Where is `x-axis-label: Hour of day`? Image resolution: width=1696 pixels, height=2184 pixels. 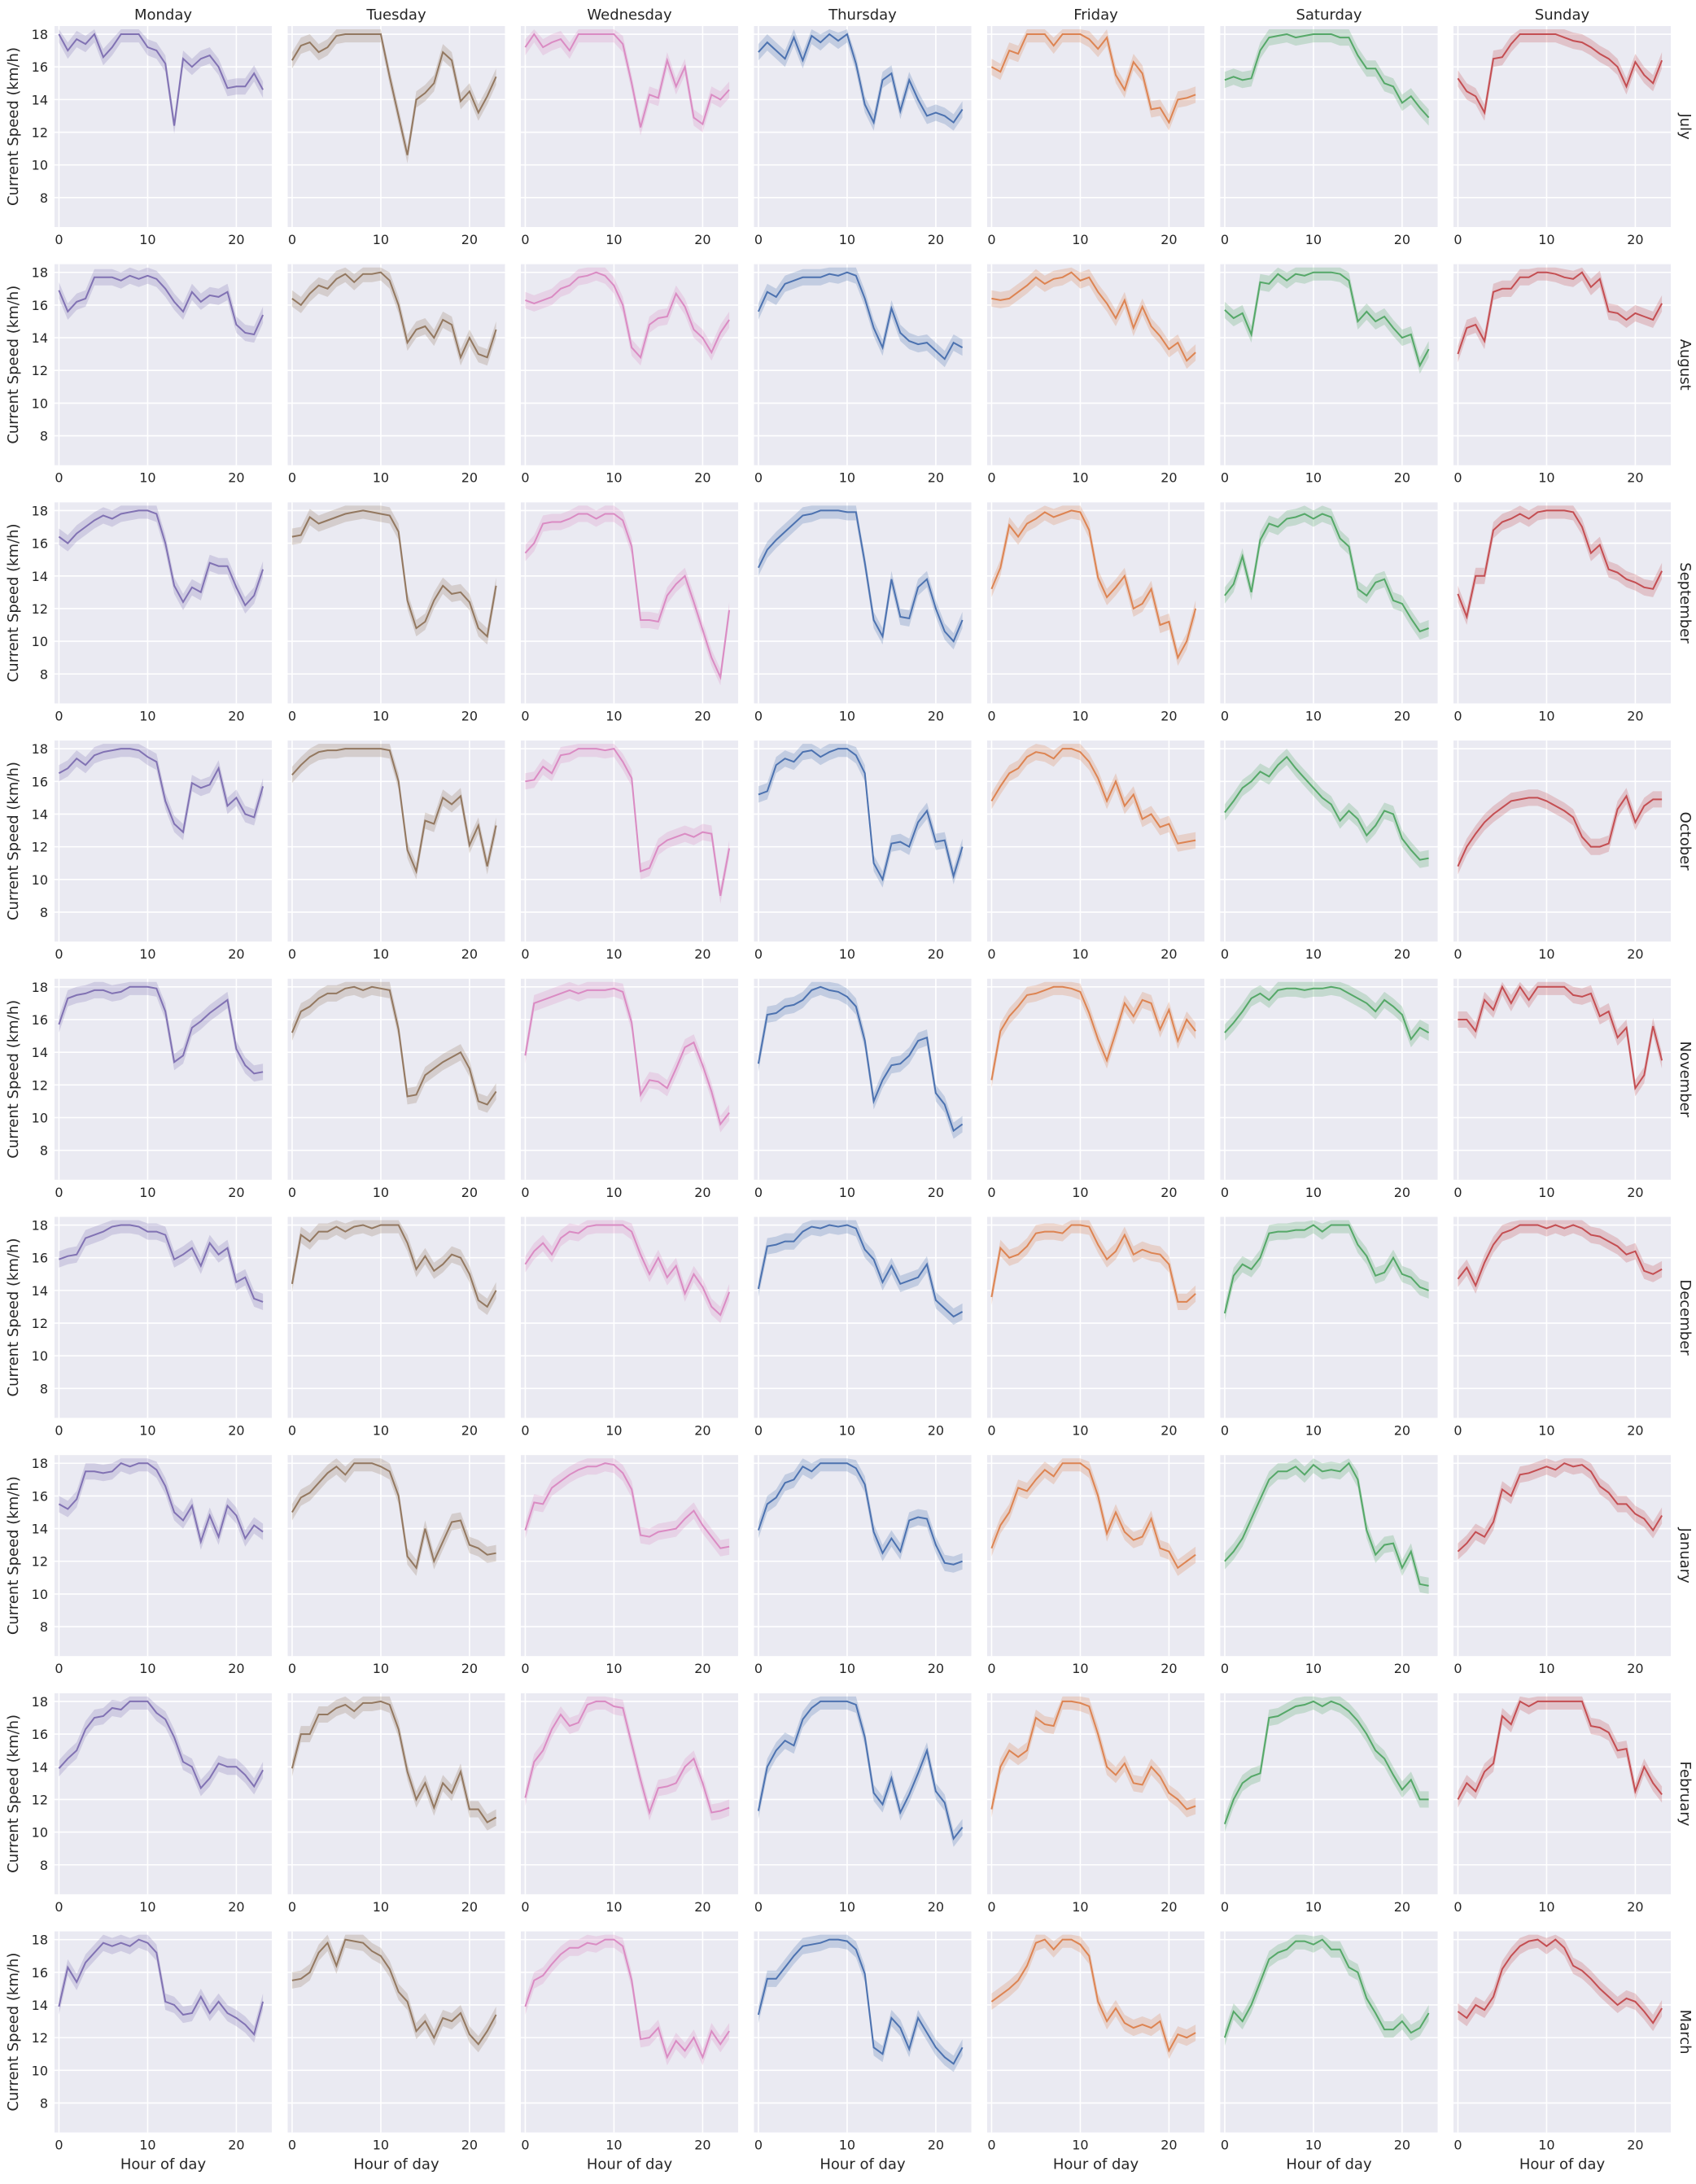 x-axis-label: Hour of day is located at coordinates (1096, 2164).